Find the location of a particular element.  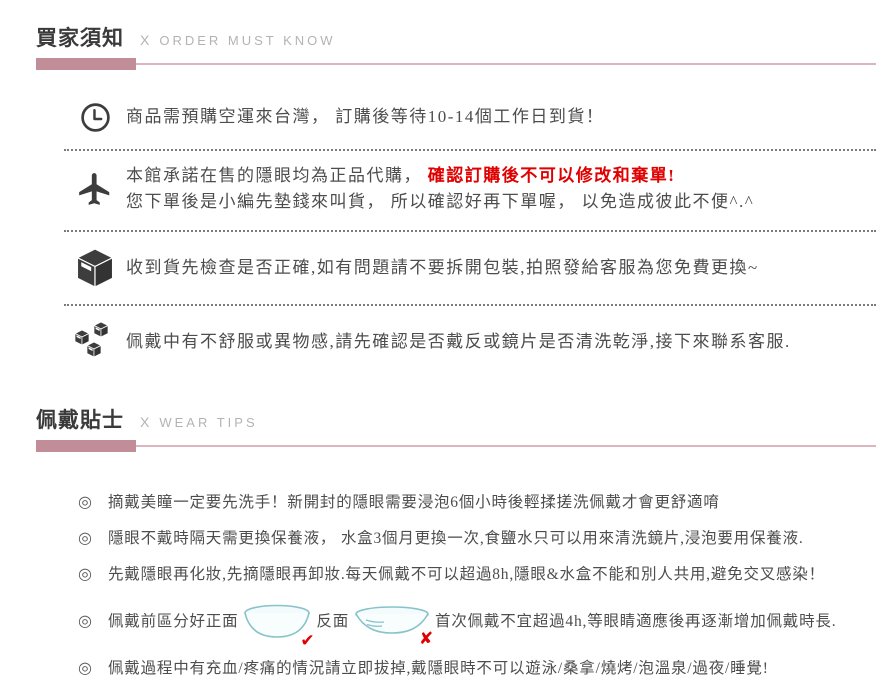

tip-lens-orientation: ◎ 佩戴前區分好正面 ✔ 反面 is located at coordinates (471, 623).